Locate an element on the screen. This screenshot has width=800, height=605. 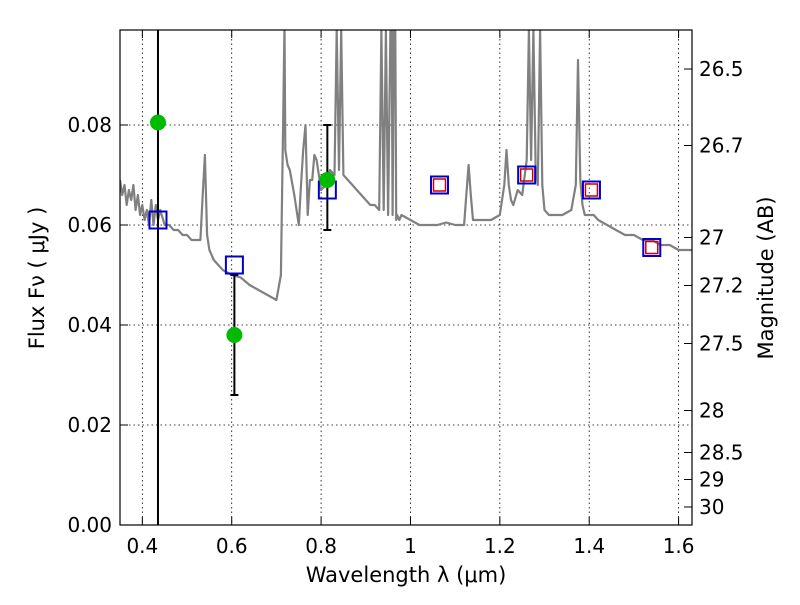
y-tick-label: 0.04 is located at coordinates (89, 325).